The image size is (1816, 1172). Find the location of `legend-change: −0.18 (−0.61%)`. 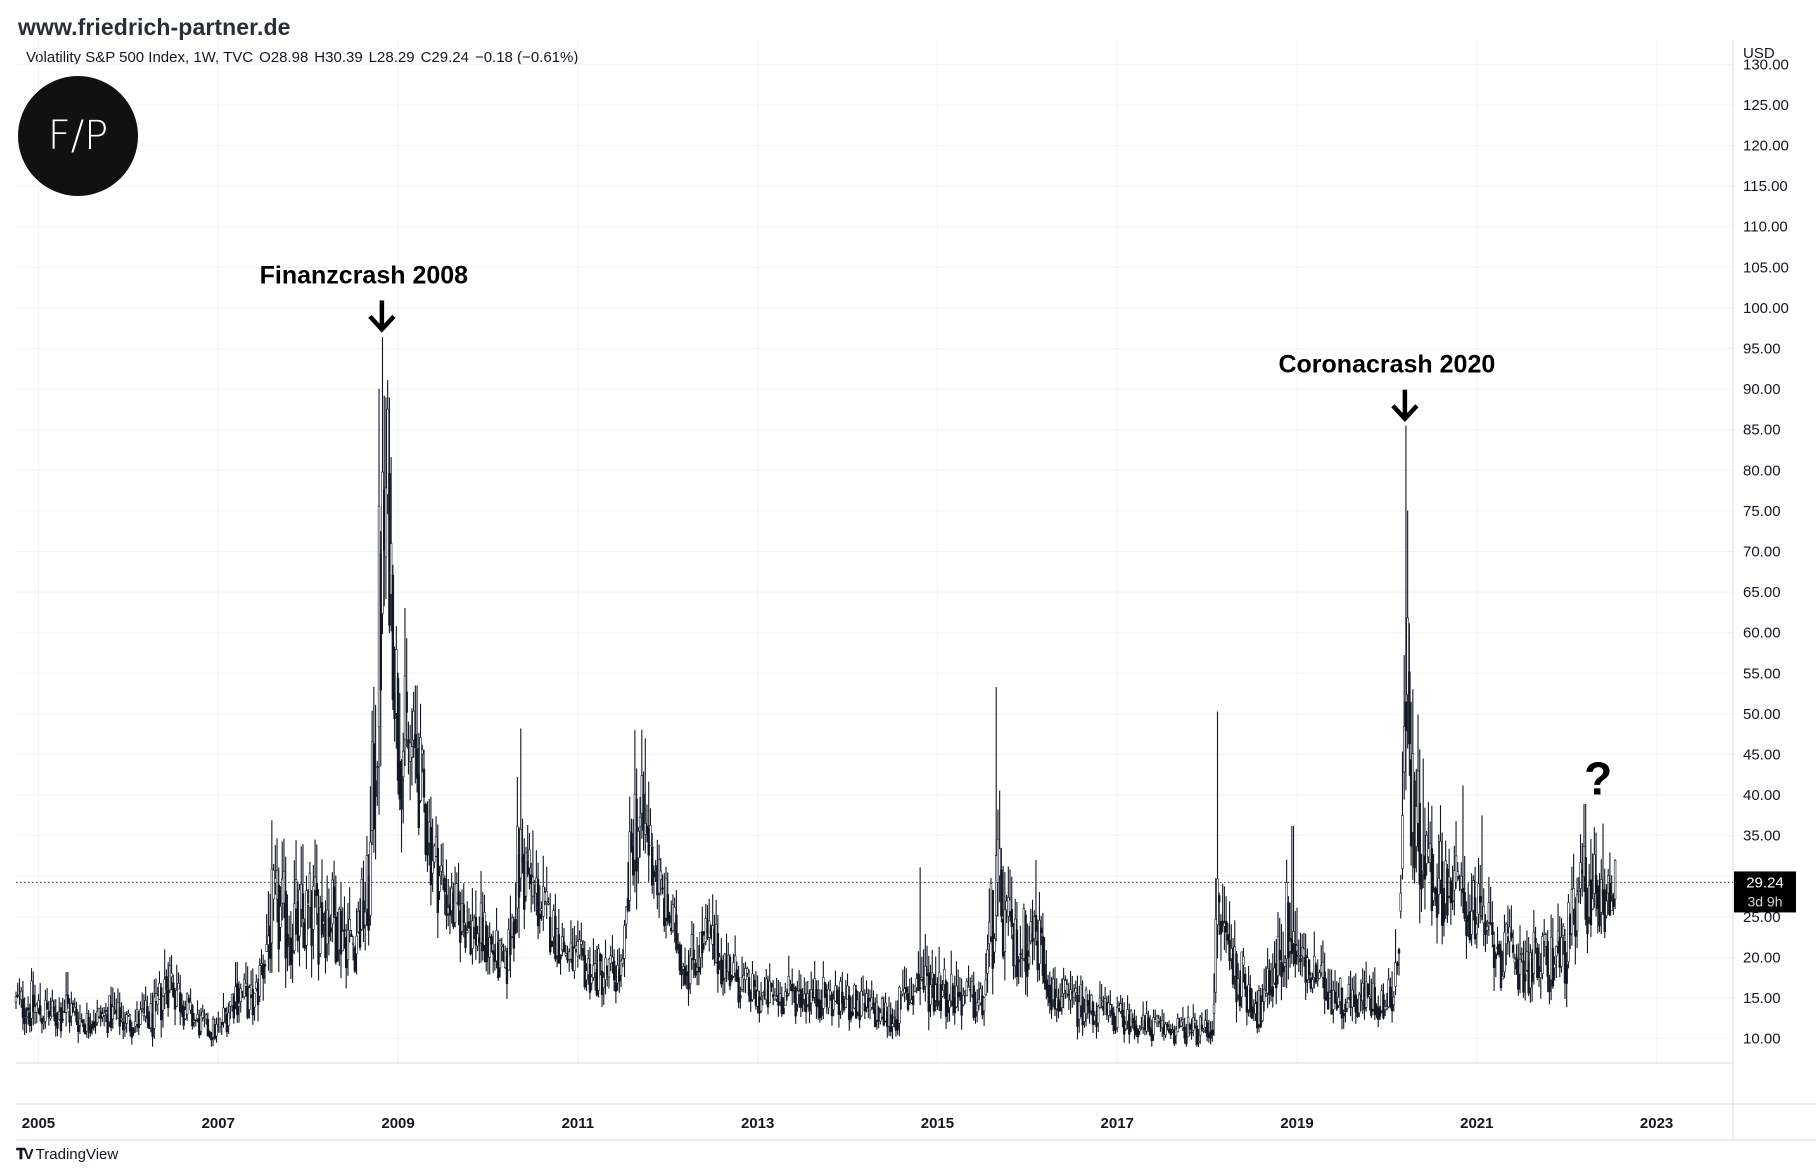

legend-change: −0.18 (−0.61%) is located at coordinates (526, 57).